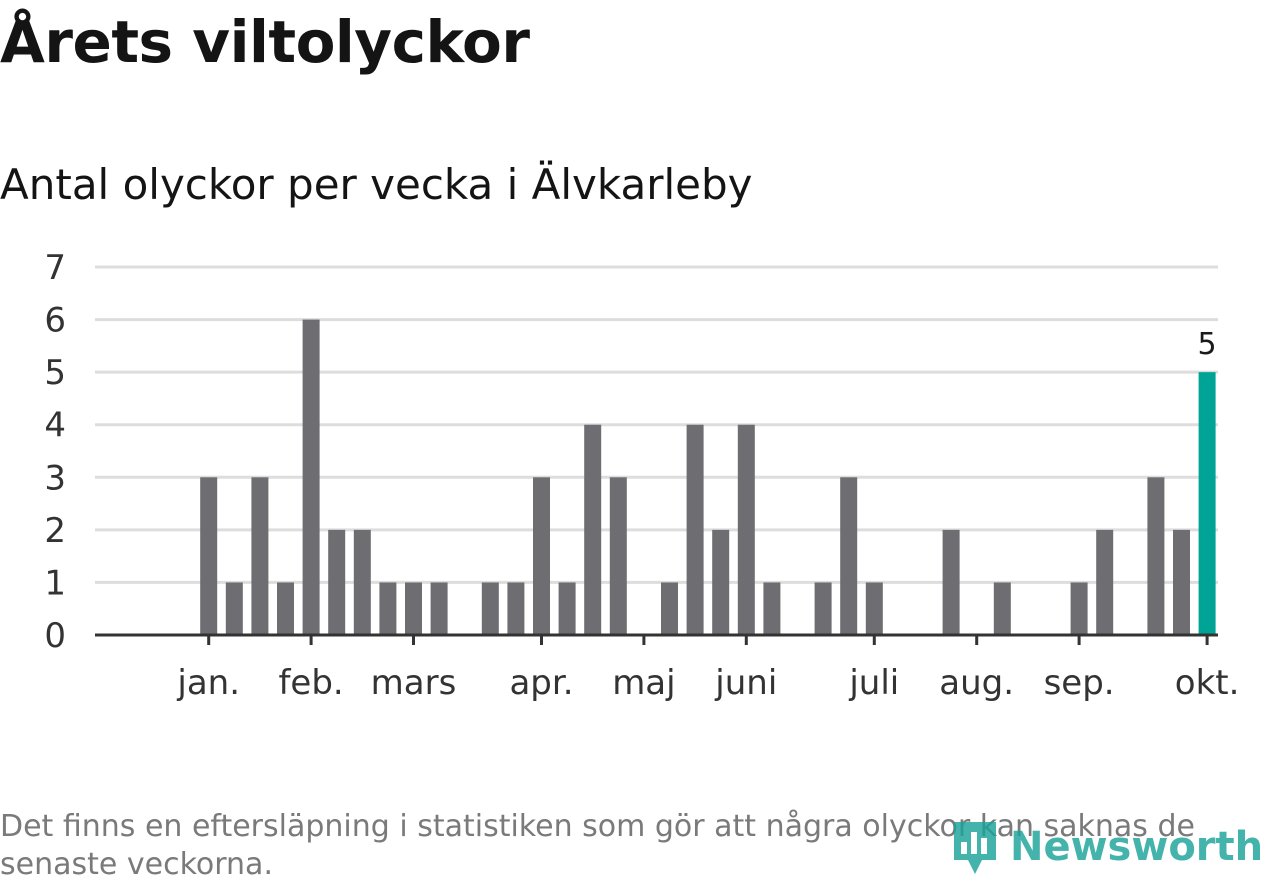  What do you see at coordinates (55, 478) in the screenshot?
I see `y-tick-label: 3` at bounding box center [55, 478].